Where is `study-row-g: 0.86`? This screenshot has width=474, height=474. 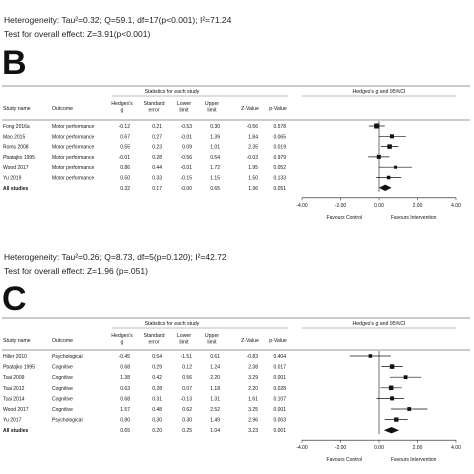
study-row-g: 0.86 is located at coordinates (125, 168).